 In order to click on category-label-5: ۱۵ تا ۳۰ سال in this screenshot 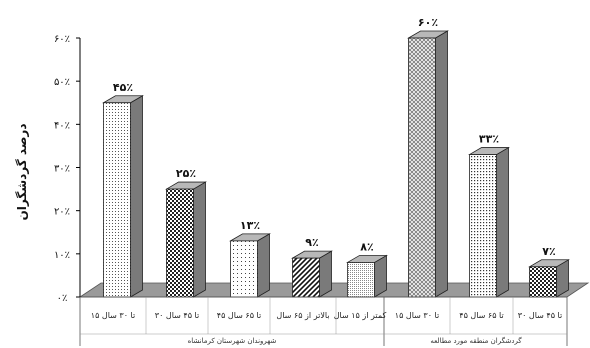, I will do `click(417, 315)`.